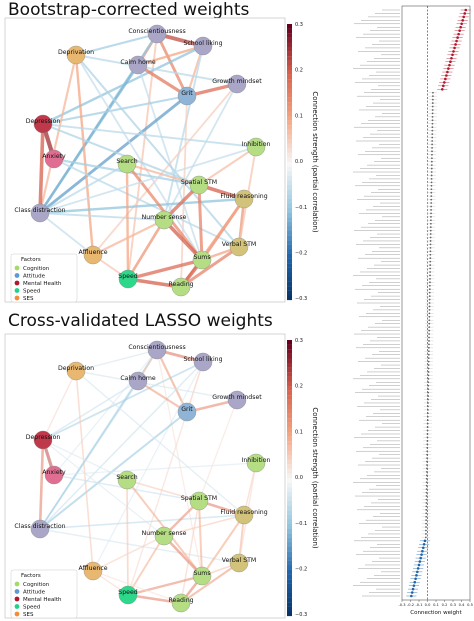  What do you see at coordinates (202, 359) in the screenshot?
I see `bottom-node-label: School liking` at bounding box center [202, 359].